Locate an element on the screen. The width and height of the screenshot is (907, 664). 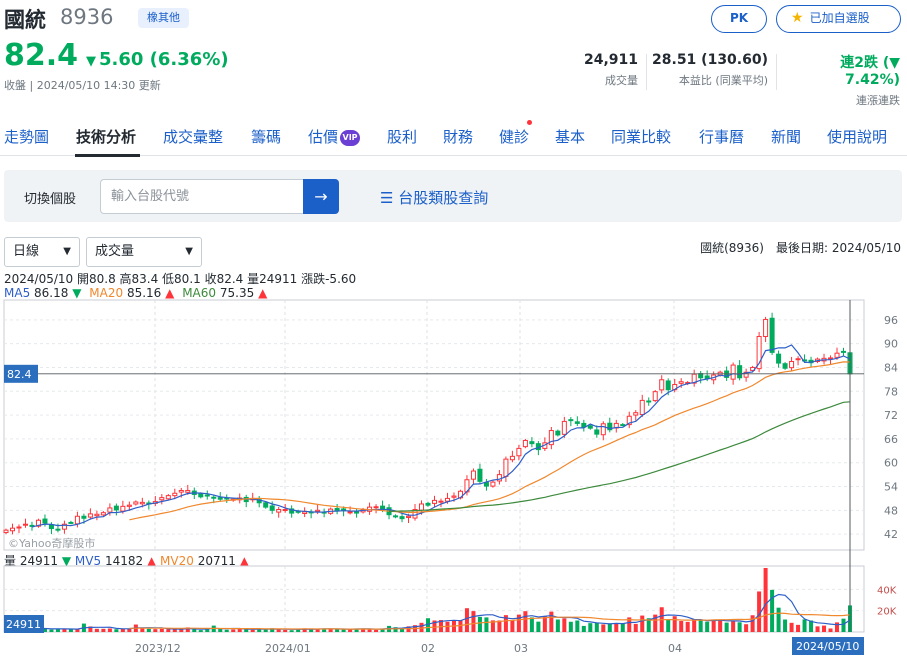
tab-trades: 成交彙整 is located at coordinates (193, 137).